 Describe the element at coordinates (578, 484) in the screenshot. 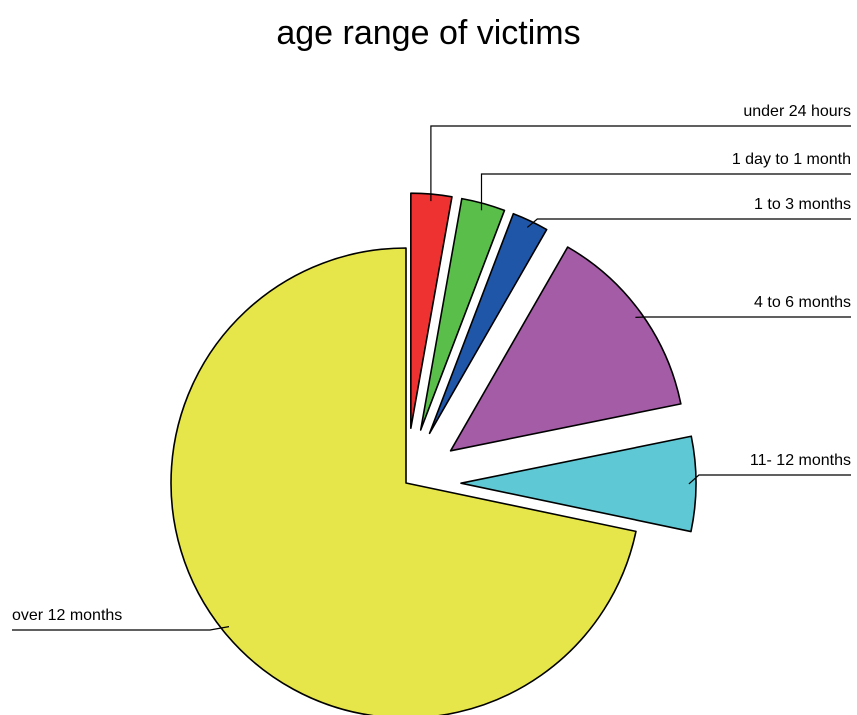

I see `pie-slice-11-12-months` at that location.